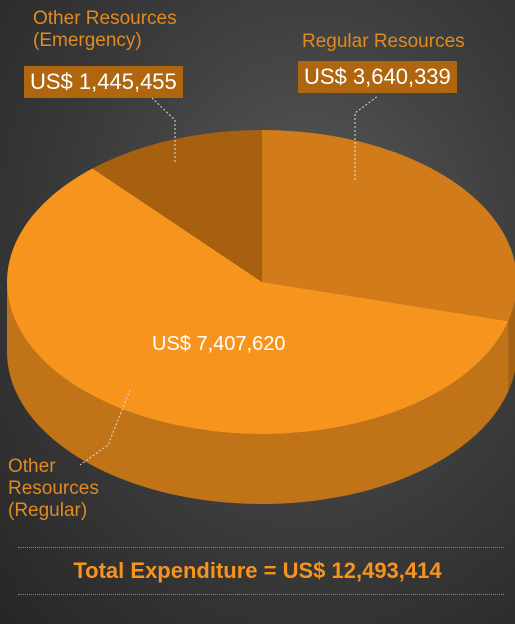 The height and width of the screenshot is (624, 515). What do you see at coordinates (219, 344) in the screenshot?
I see `value-label: US$ 7,407,620` at bounding box center [219, 344].